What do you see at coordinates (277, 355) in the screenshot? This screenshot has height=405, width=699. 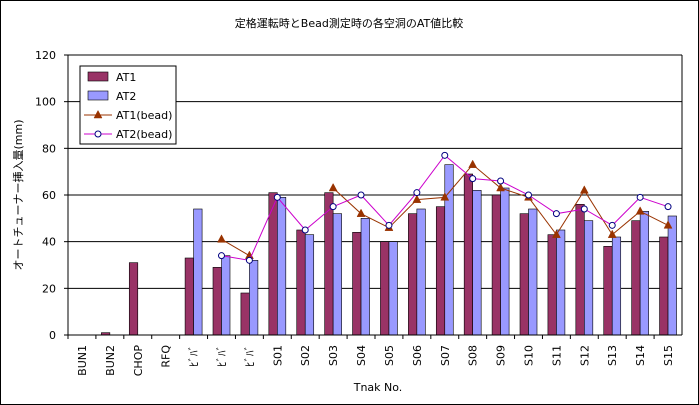 I see `x-tick-label: S01` at bounding box center [277, 355].